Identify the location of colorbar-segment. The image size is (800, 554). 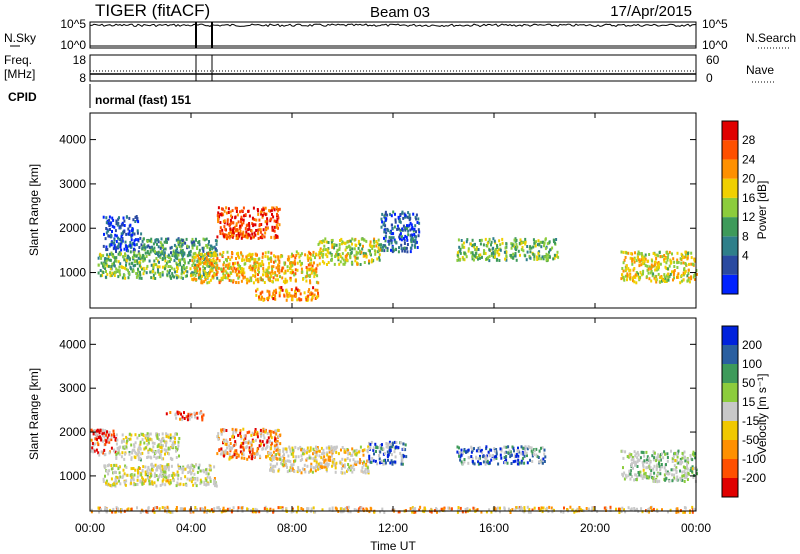
(730, 354).